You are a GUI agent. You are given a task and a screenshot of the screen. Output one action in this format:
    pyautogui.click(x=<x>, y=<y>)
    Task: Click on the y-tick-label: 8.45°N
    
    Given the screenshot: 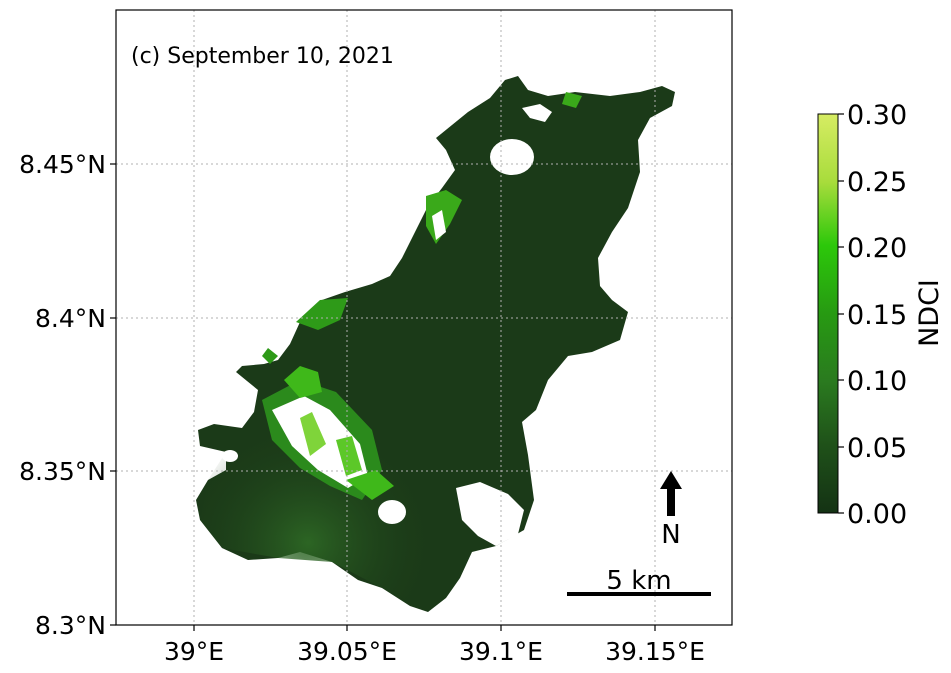 What is the action you would take?
    pyautogui.click(x=62, y=164)
    